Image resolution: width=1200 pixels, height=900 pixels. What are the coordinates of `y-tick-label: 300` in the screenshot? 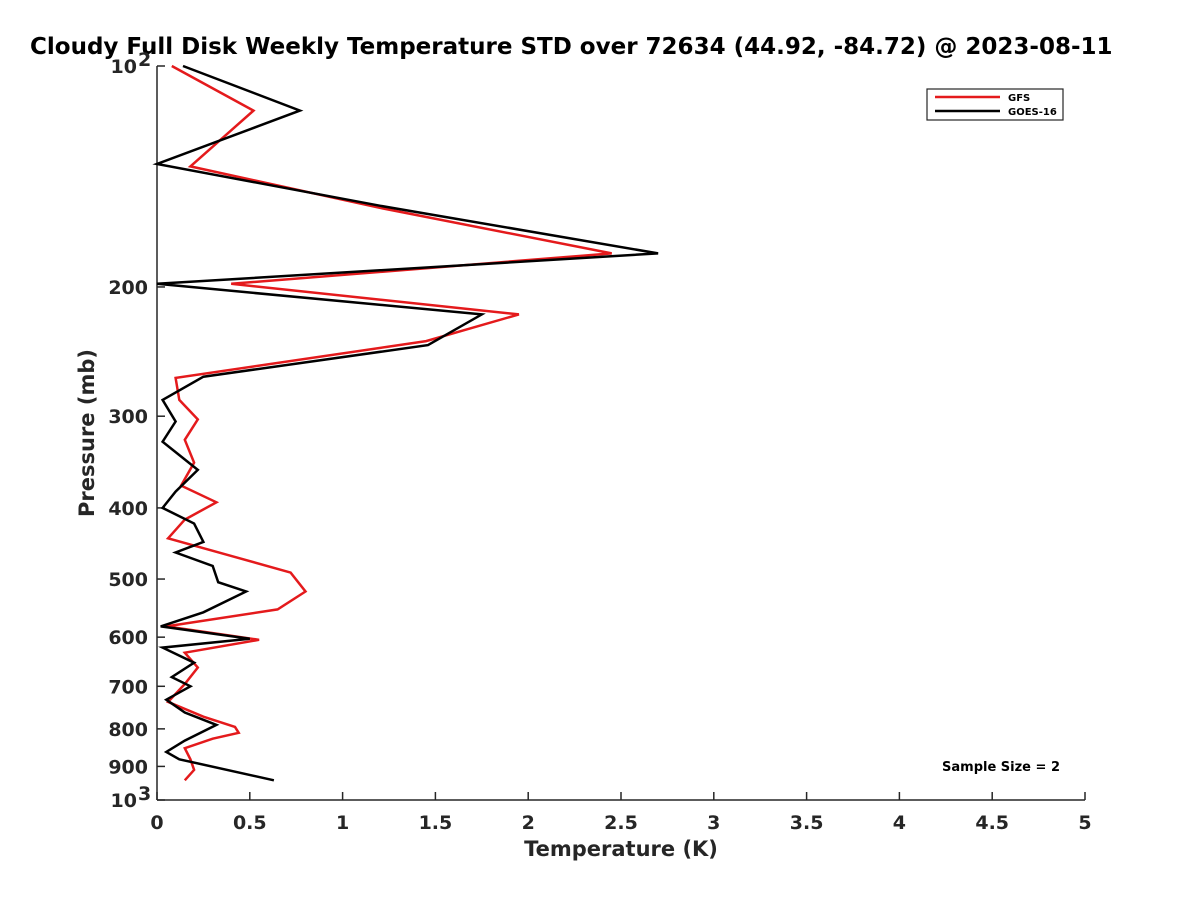 It's located at (128, 417).